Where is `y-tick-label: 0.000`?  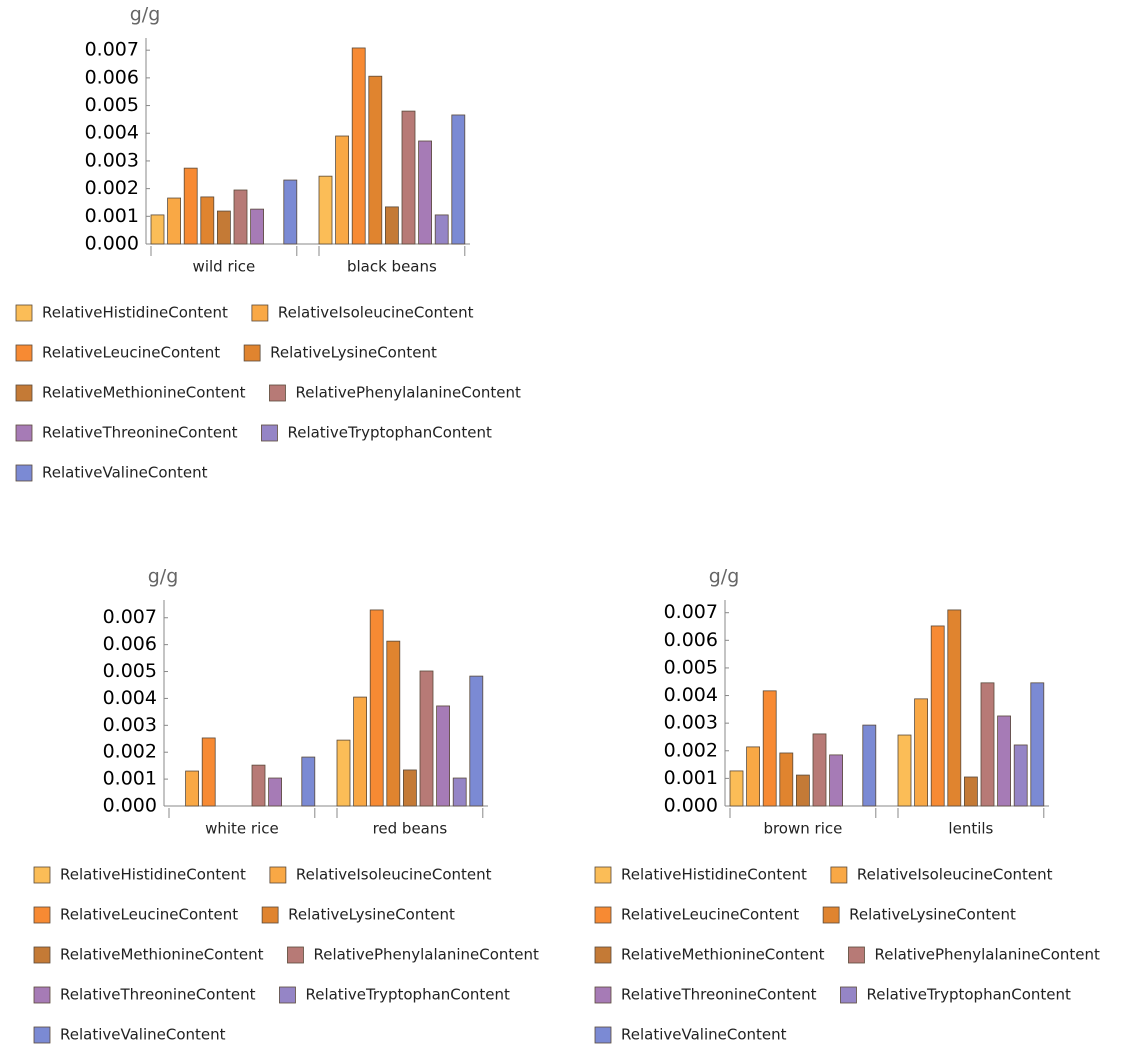 y-tick-label: 0.000 is located at coordinates (691, 806).